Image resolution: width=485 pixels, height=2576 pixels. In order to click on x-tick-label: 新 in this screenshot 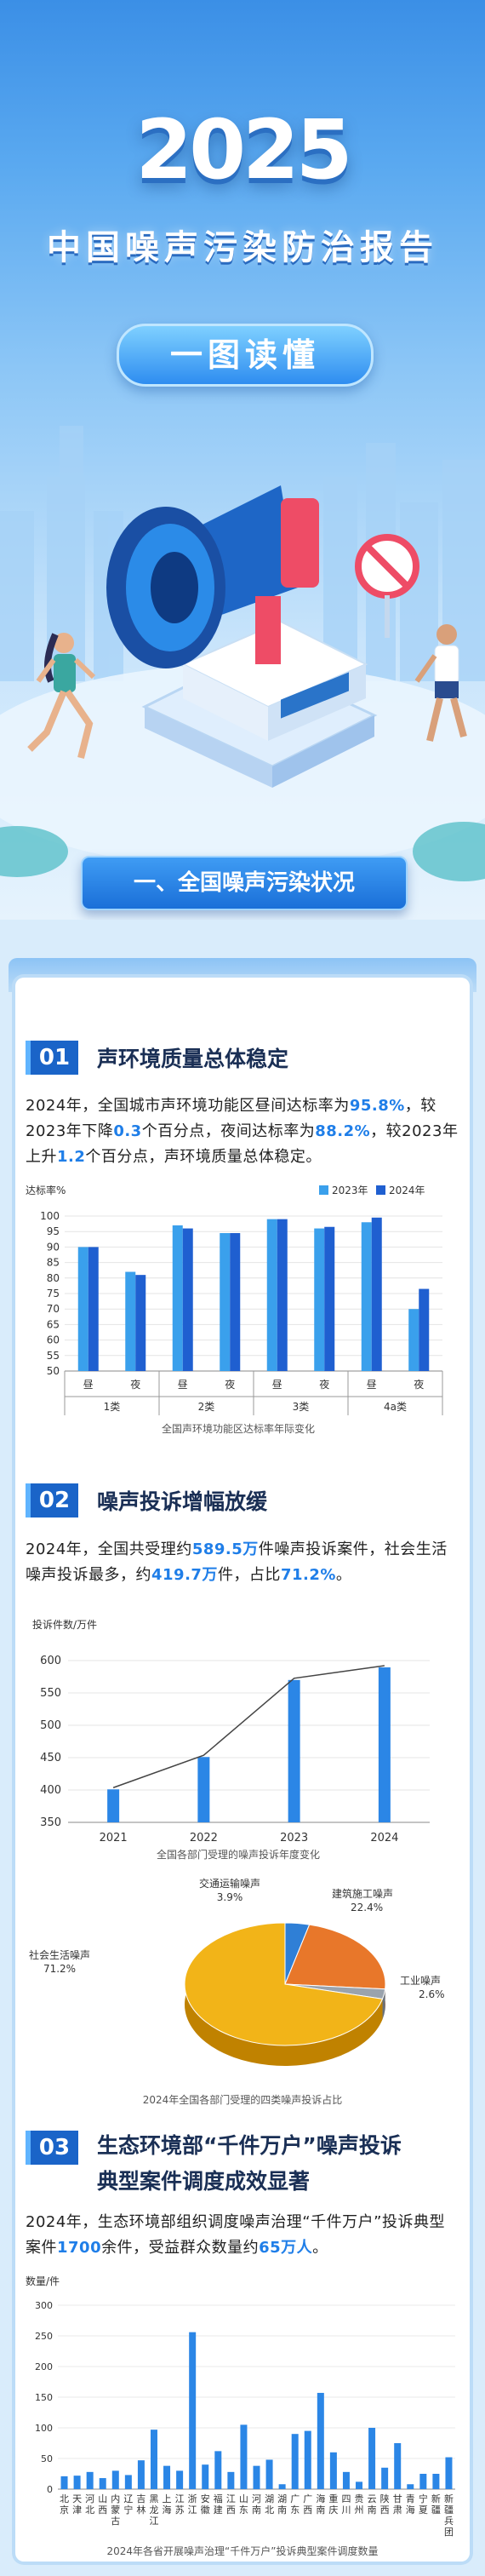, I will do `click(449, 2498)`.